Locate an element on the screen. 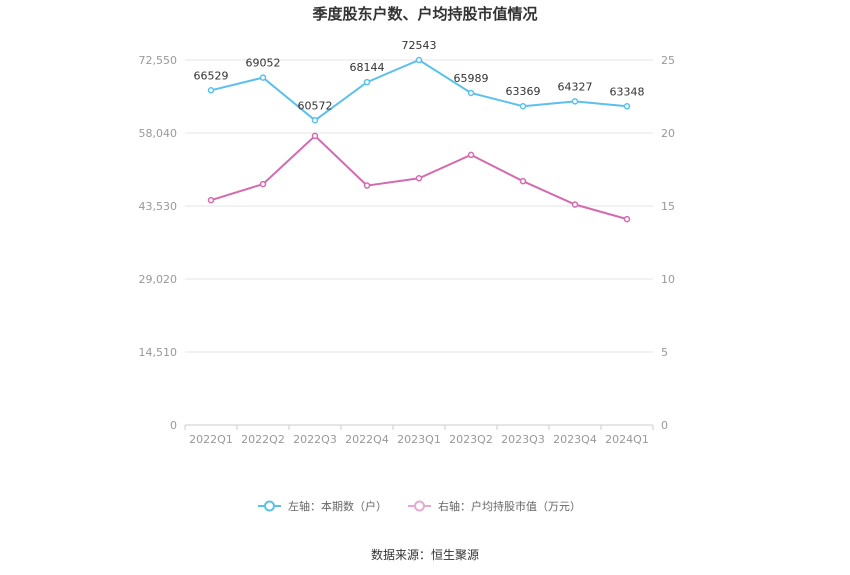  right-tick-label: 25 is located at coordinates (668, 60).